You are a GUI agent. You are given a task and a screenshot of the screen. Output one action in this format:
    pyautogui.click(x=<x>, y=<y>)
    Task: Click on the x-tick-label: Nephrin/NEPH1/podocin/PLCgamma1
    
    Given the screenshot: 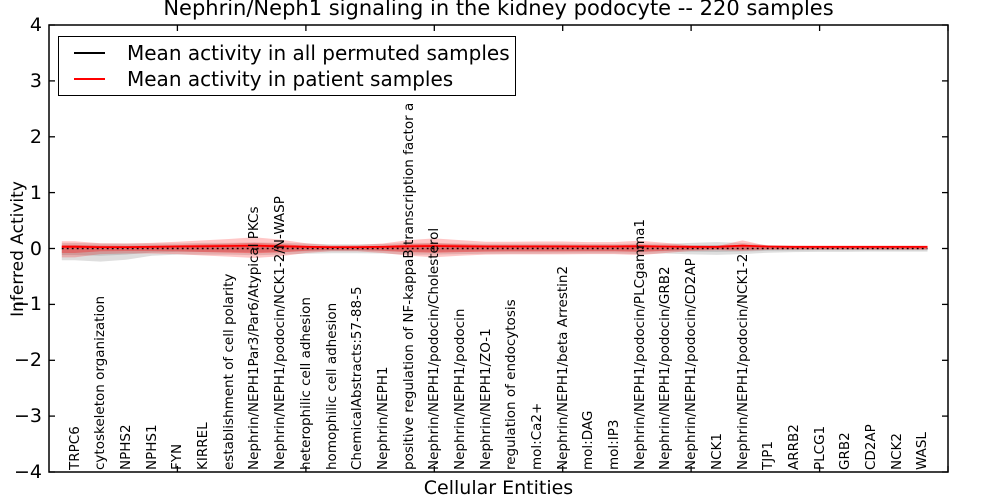 What is the action you would take?
    pyautogui.click(x=639, y=344)
    